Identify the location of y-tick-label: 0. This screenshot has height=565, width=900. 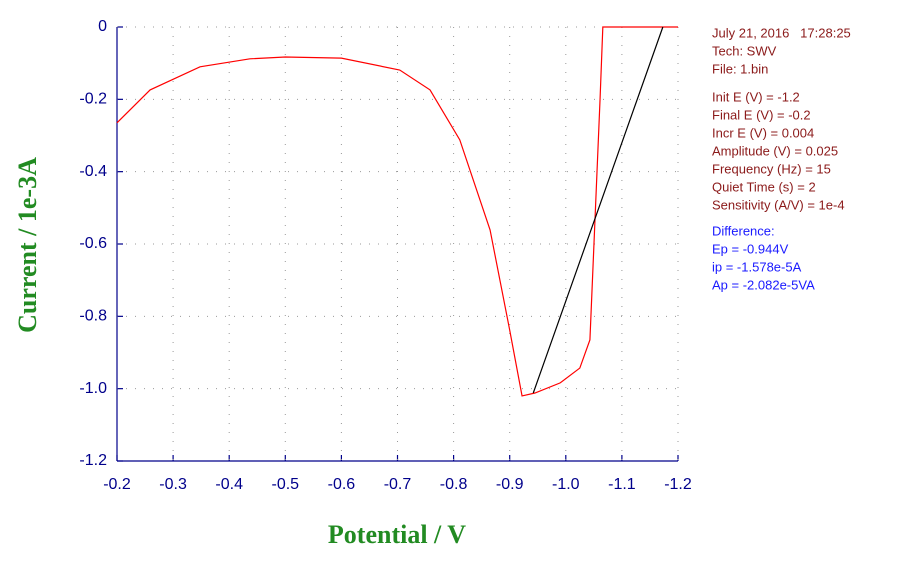
(102, 26).